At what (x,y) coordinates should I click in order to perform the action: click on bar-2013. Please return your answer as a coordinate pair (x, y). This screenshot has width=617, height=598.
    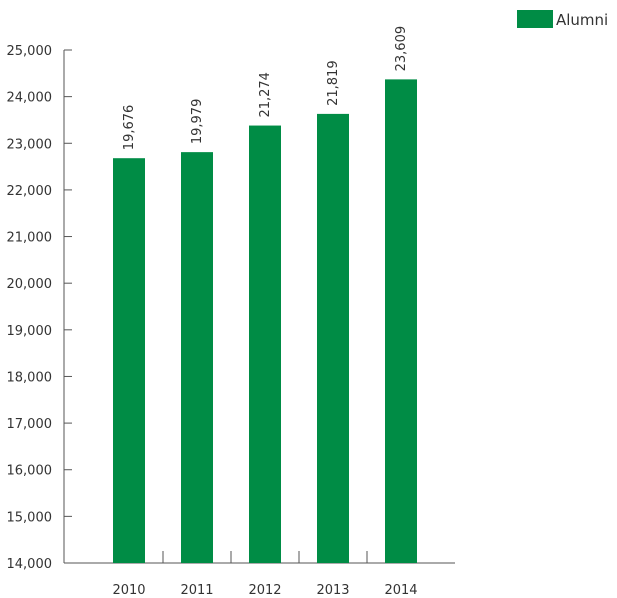
    Looking at the image, I should click on (333, 338).